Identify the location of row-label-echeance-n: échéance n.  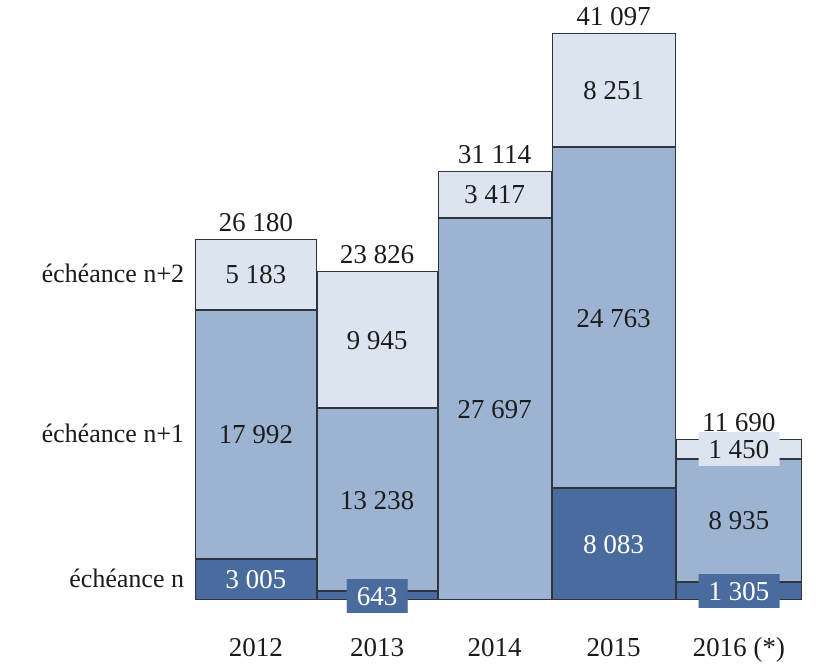
(126, 579).